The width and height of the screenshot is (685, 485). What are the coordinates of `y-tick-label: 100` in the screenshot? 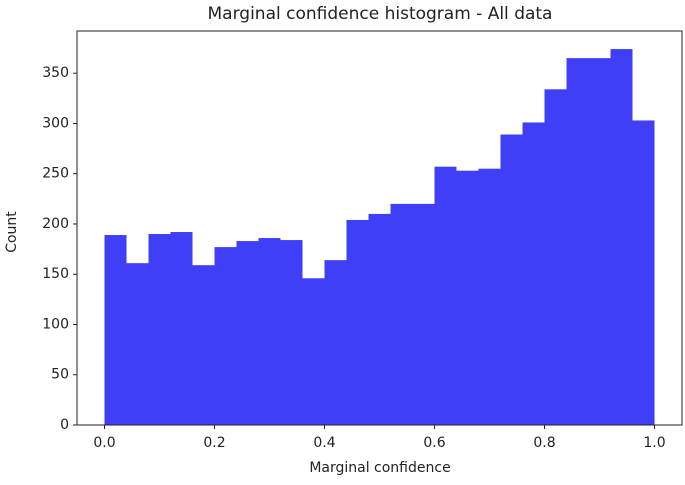 It's located at (55, 324).